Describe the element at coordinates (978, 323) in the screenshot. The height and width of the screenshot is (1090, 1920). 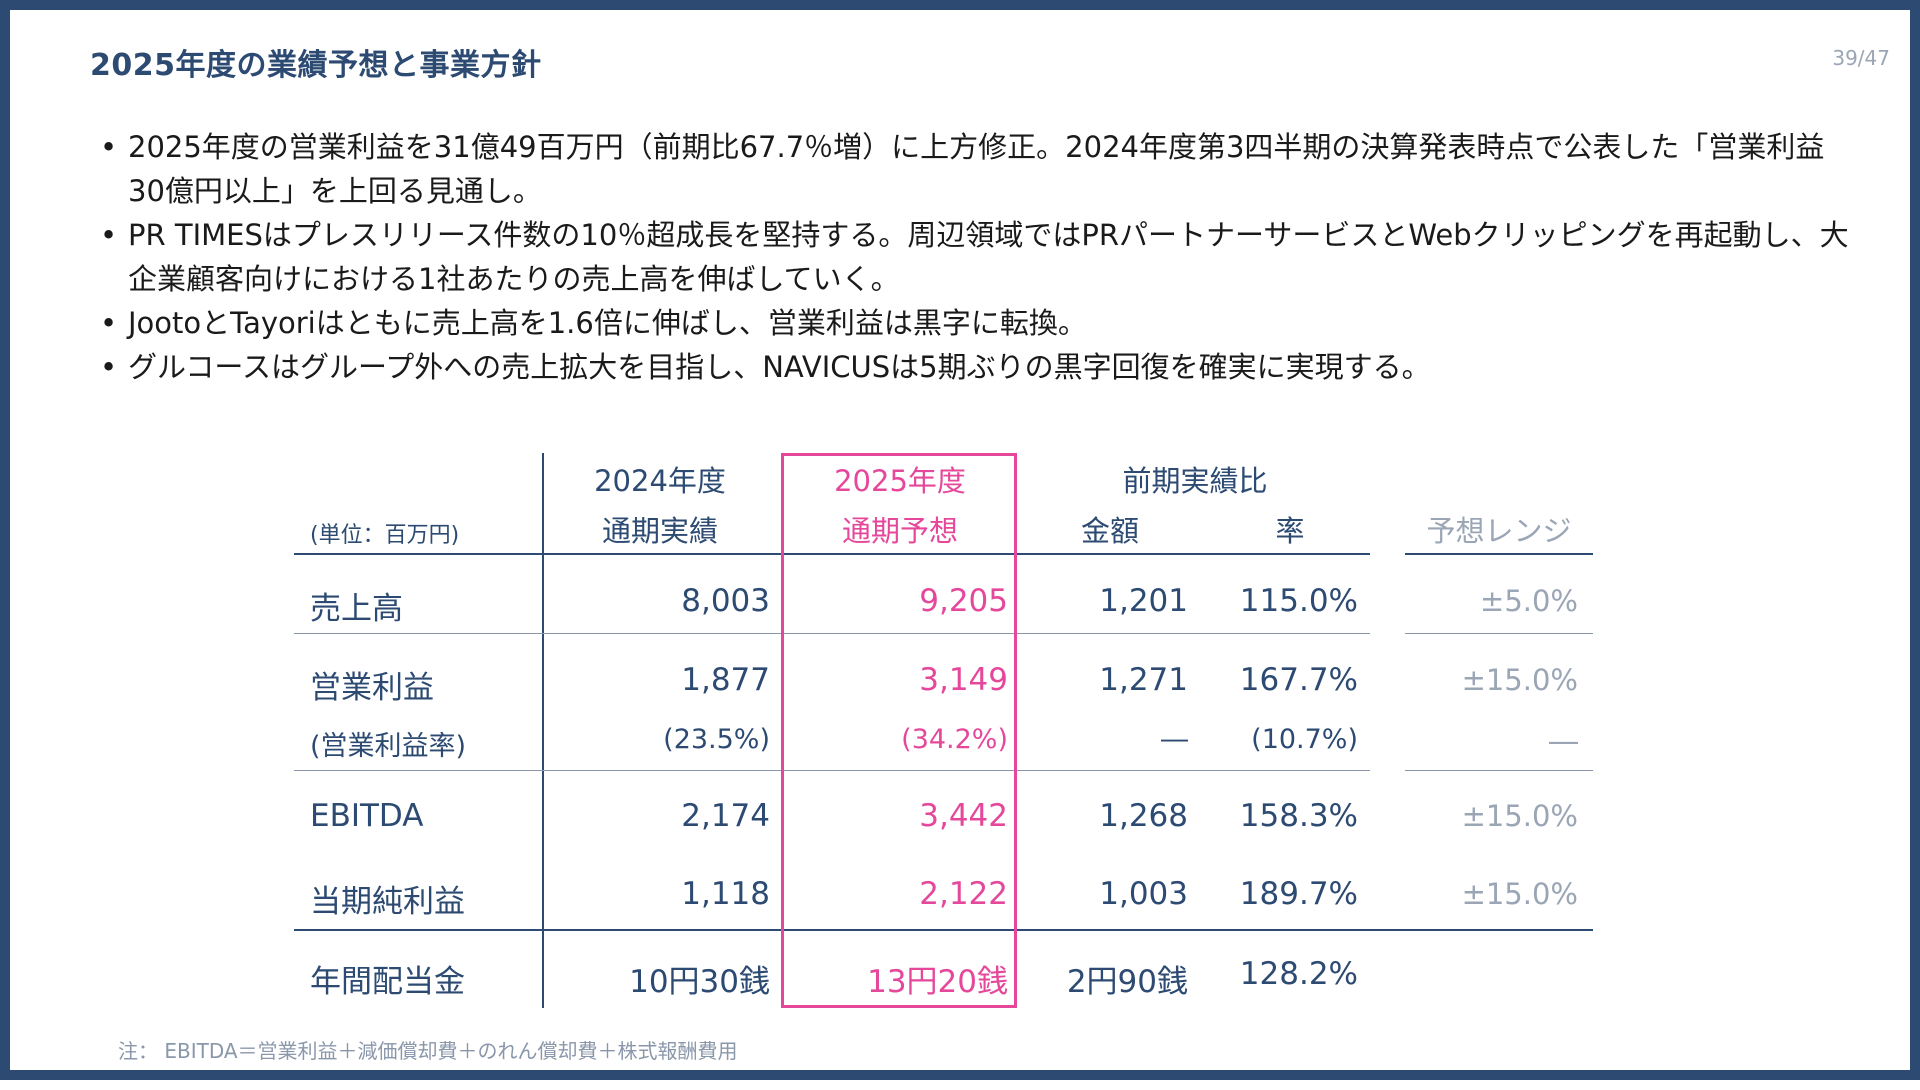
I see `bullet-item: JootoとTayoriはともに売上高を1.6倍に伸ばし、営業利益は黒字に転換。` at that location.